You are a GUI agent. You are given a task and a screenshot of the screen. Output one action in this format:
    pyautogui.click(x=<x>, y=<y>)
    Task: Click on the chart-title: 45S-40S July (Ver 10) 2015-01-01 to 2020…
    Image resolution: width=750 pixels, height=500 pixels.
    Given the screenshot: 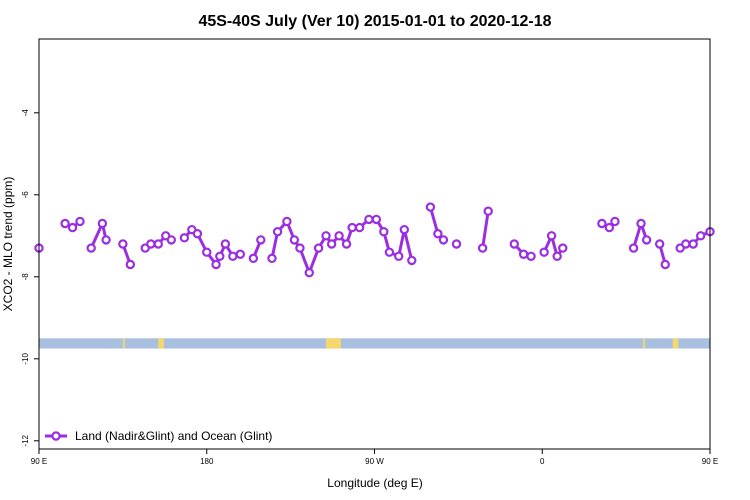 What is the action you would take?
    pyautogui.click(x=374, y=21)
    